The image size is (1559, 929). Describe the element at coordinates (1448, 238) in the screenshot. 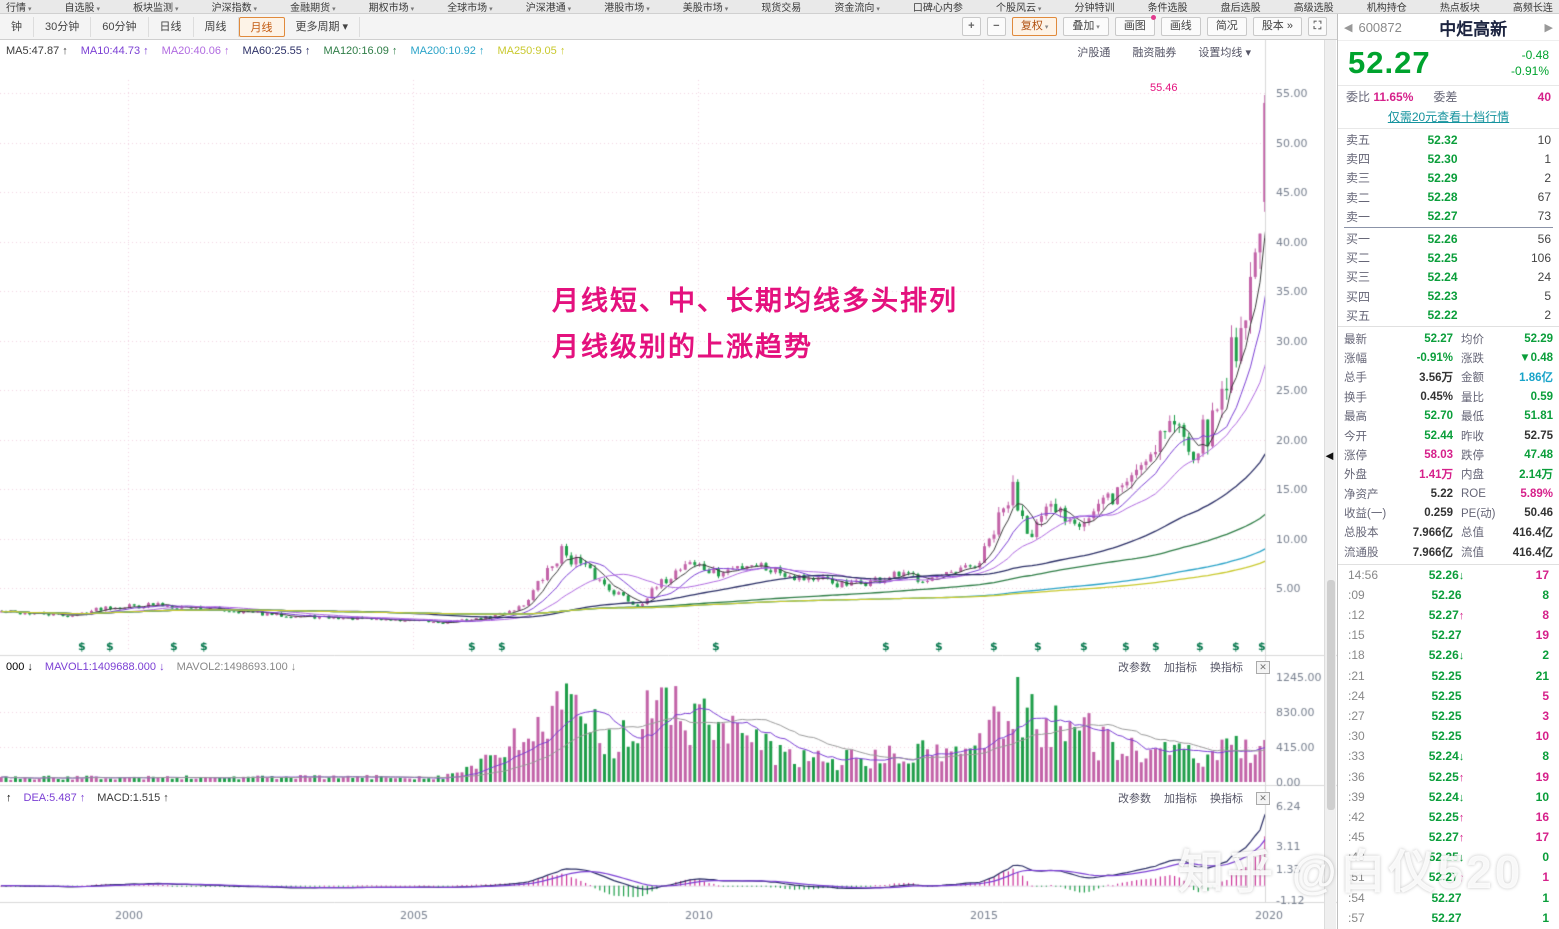

I see `order-book-row-bid1: 买一 52.26 56` at that location.